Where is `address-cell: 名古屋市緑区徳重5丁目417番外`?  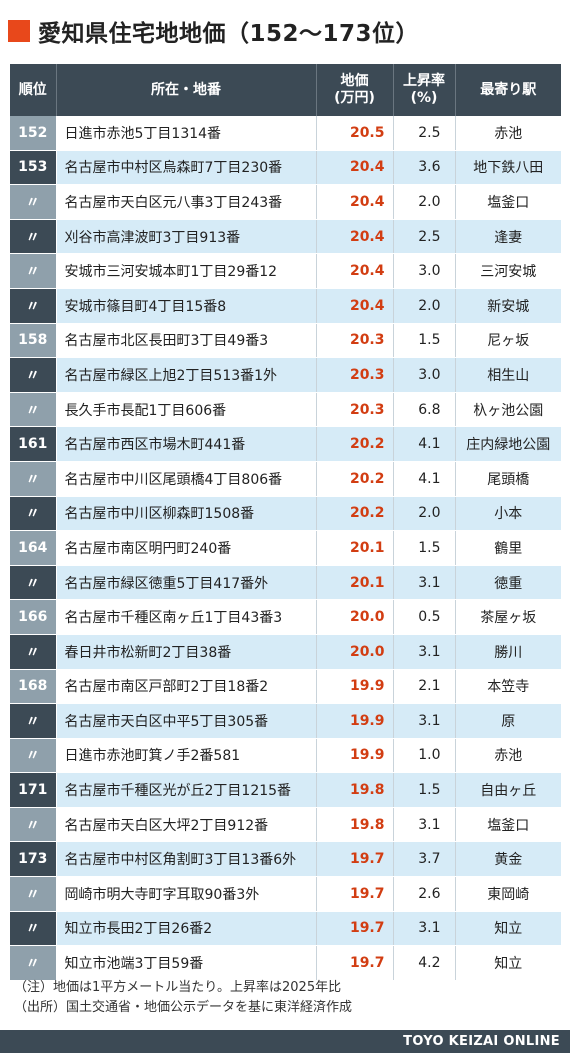 address-cell: 名古屋市緑区徳重5丁目417番外 is located at coordinates (186, 583).